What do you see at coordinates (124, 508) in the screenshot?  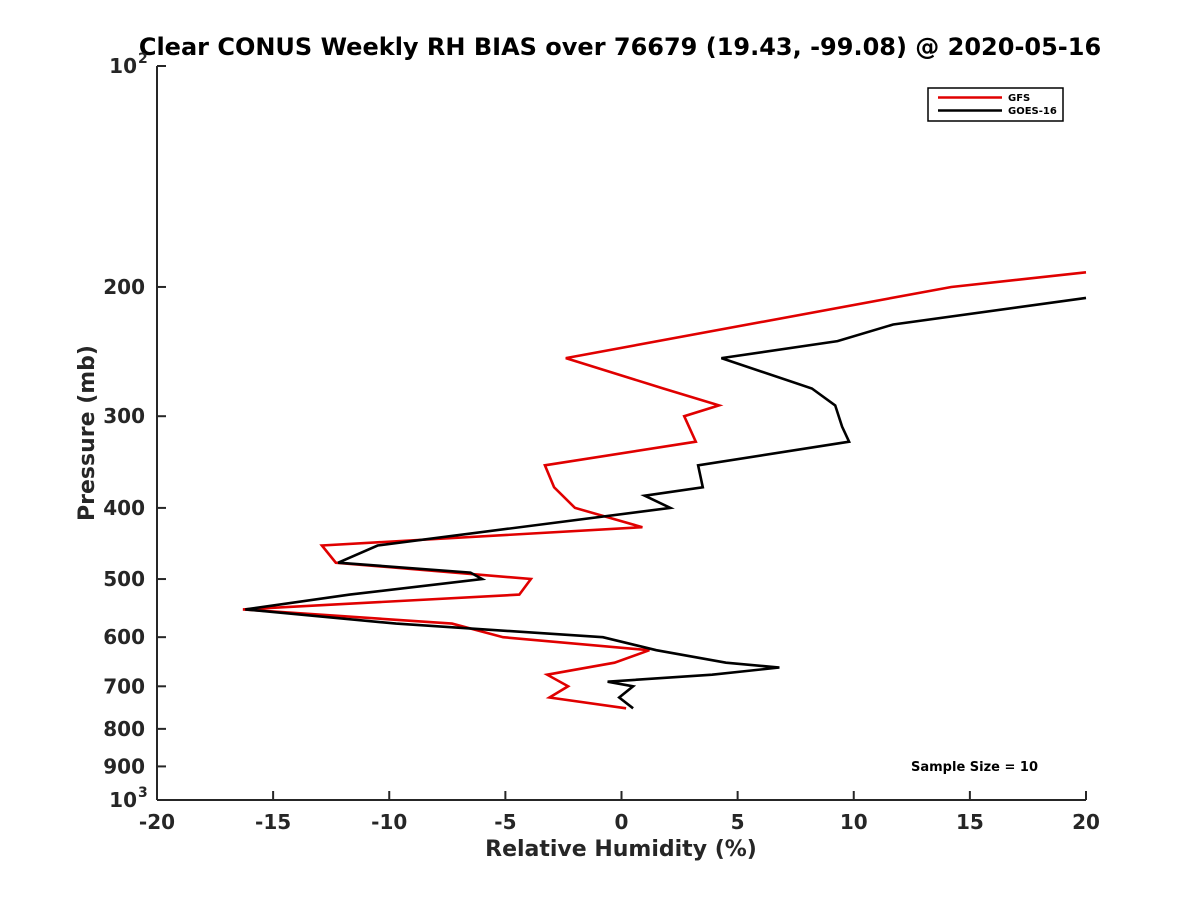 I see `y-tick-label: 400` at bounding box center [124, 508].